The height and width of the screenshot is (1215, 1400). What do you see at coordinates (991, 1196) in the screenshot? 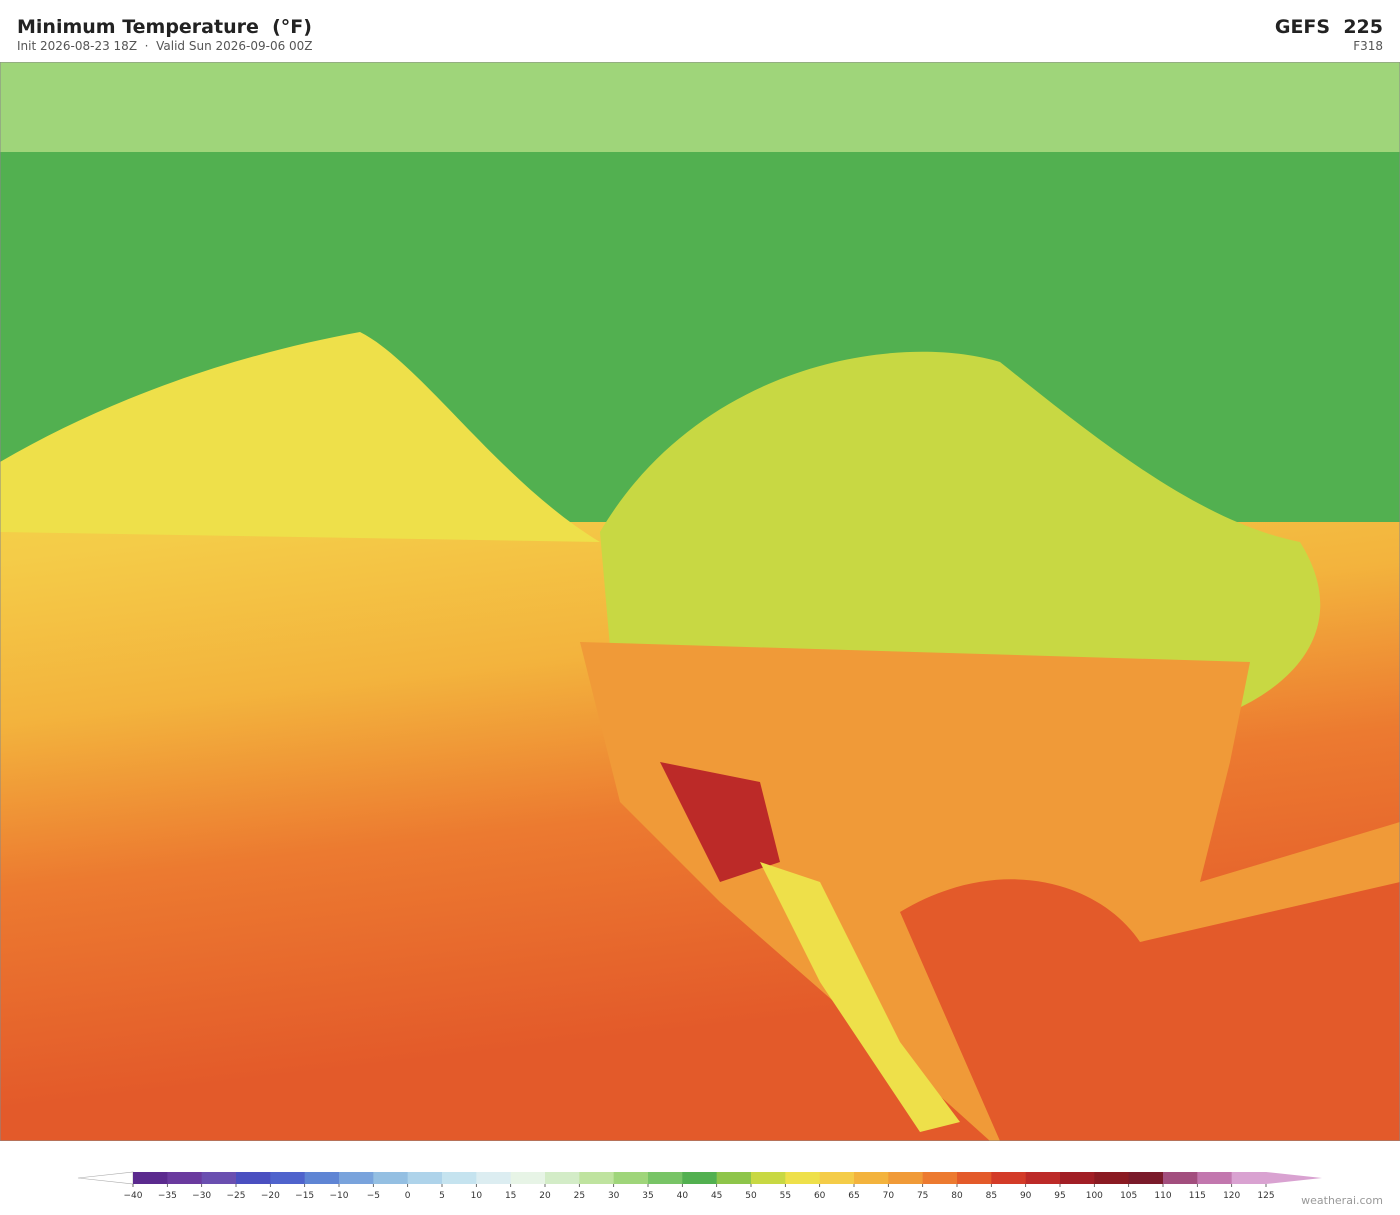
I see `tick-label: 85` at bounding box center [991, 1196].